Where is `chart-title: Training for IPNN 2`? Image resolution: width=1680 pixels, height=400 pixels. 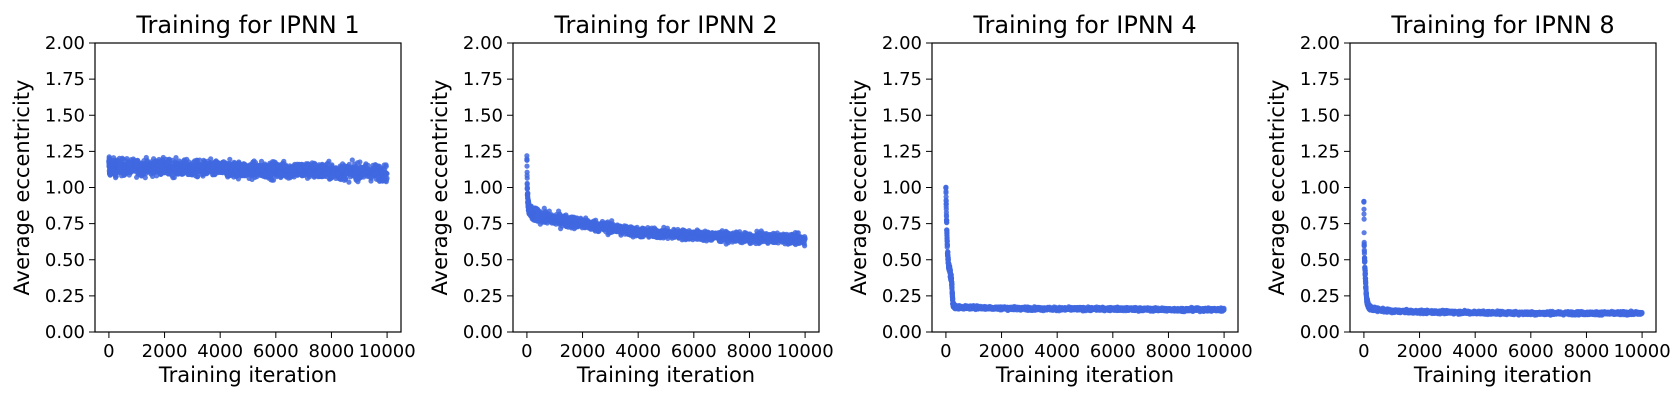
chart-title: Training for IPNN 2 is located at coordinates (665, 25).